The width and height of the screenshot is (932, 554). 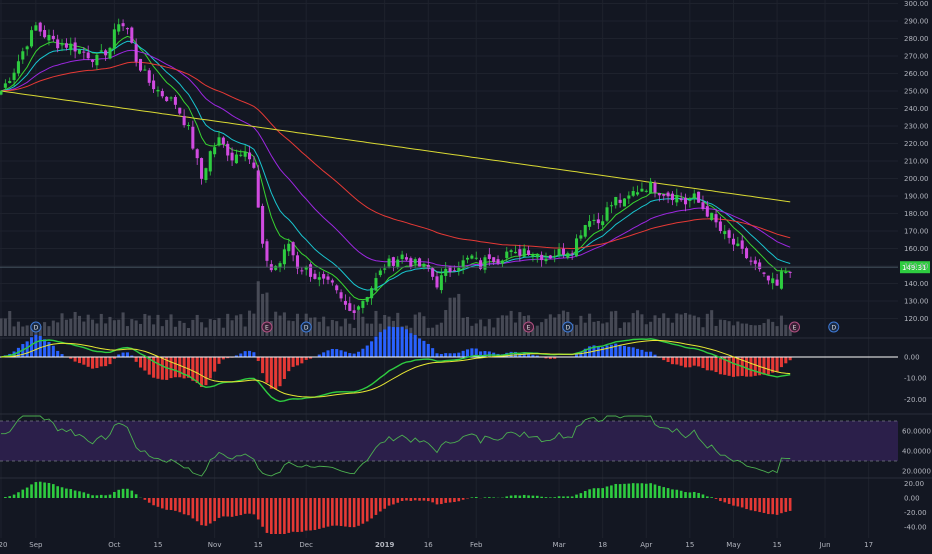 What do you see at coordinates (267, 328) in the screenshot?
I see `event-marker-label-1: E` at bounding box center [267, 328].